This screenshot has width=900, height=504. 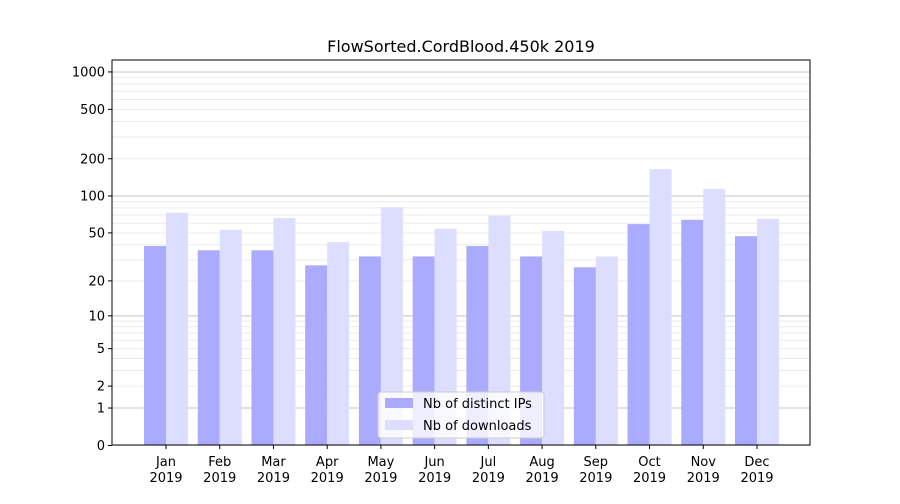 What do you see at coordinates (542, 470) in the screenshot?
I see `x-tick-label: Aug 2019` at bounding box center [542, 470].